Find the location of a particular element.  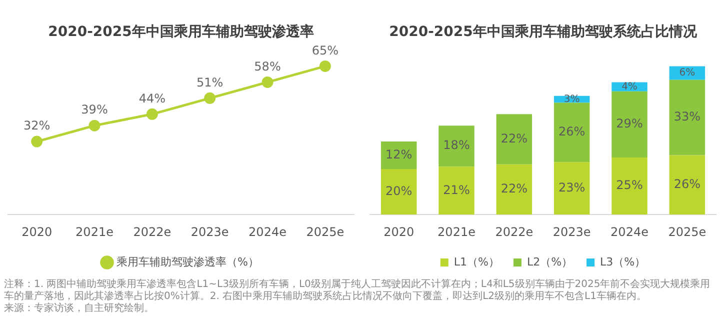

data-label: 6% is located at coordinates (687, 73).